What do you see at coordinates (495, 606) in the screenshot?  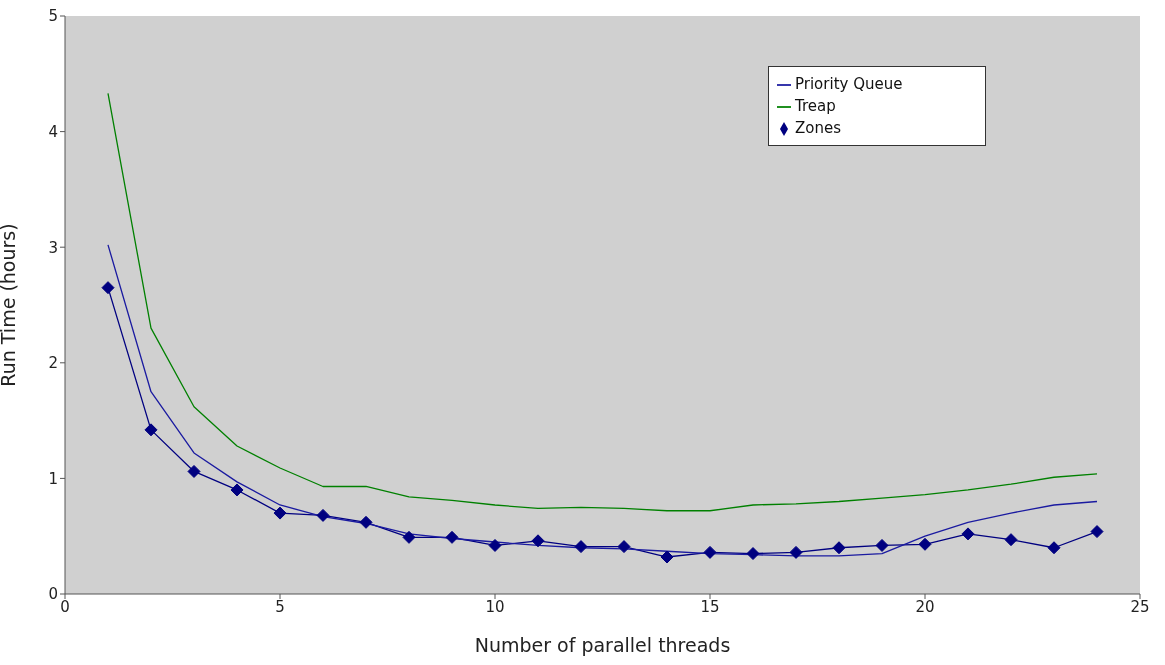 I see `x-tick-label: 10` at bounding box center [495, 606].